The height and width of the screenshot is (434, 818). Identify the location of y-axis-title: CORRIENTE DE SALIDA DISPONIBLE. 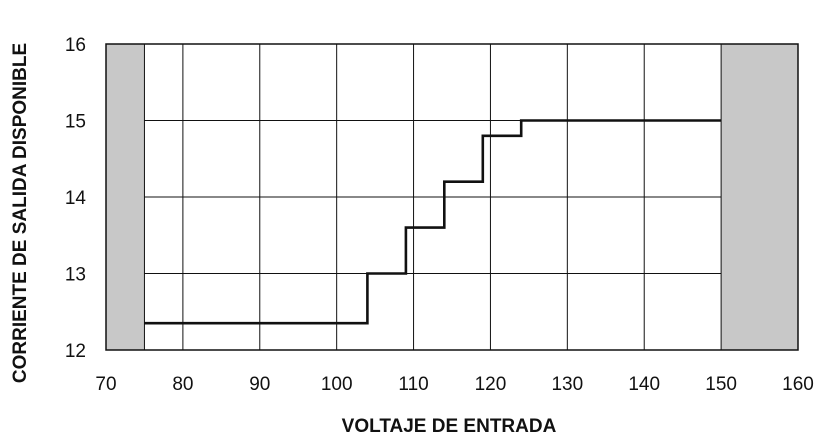
(20, 213).